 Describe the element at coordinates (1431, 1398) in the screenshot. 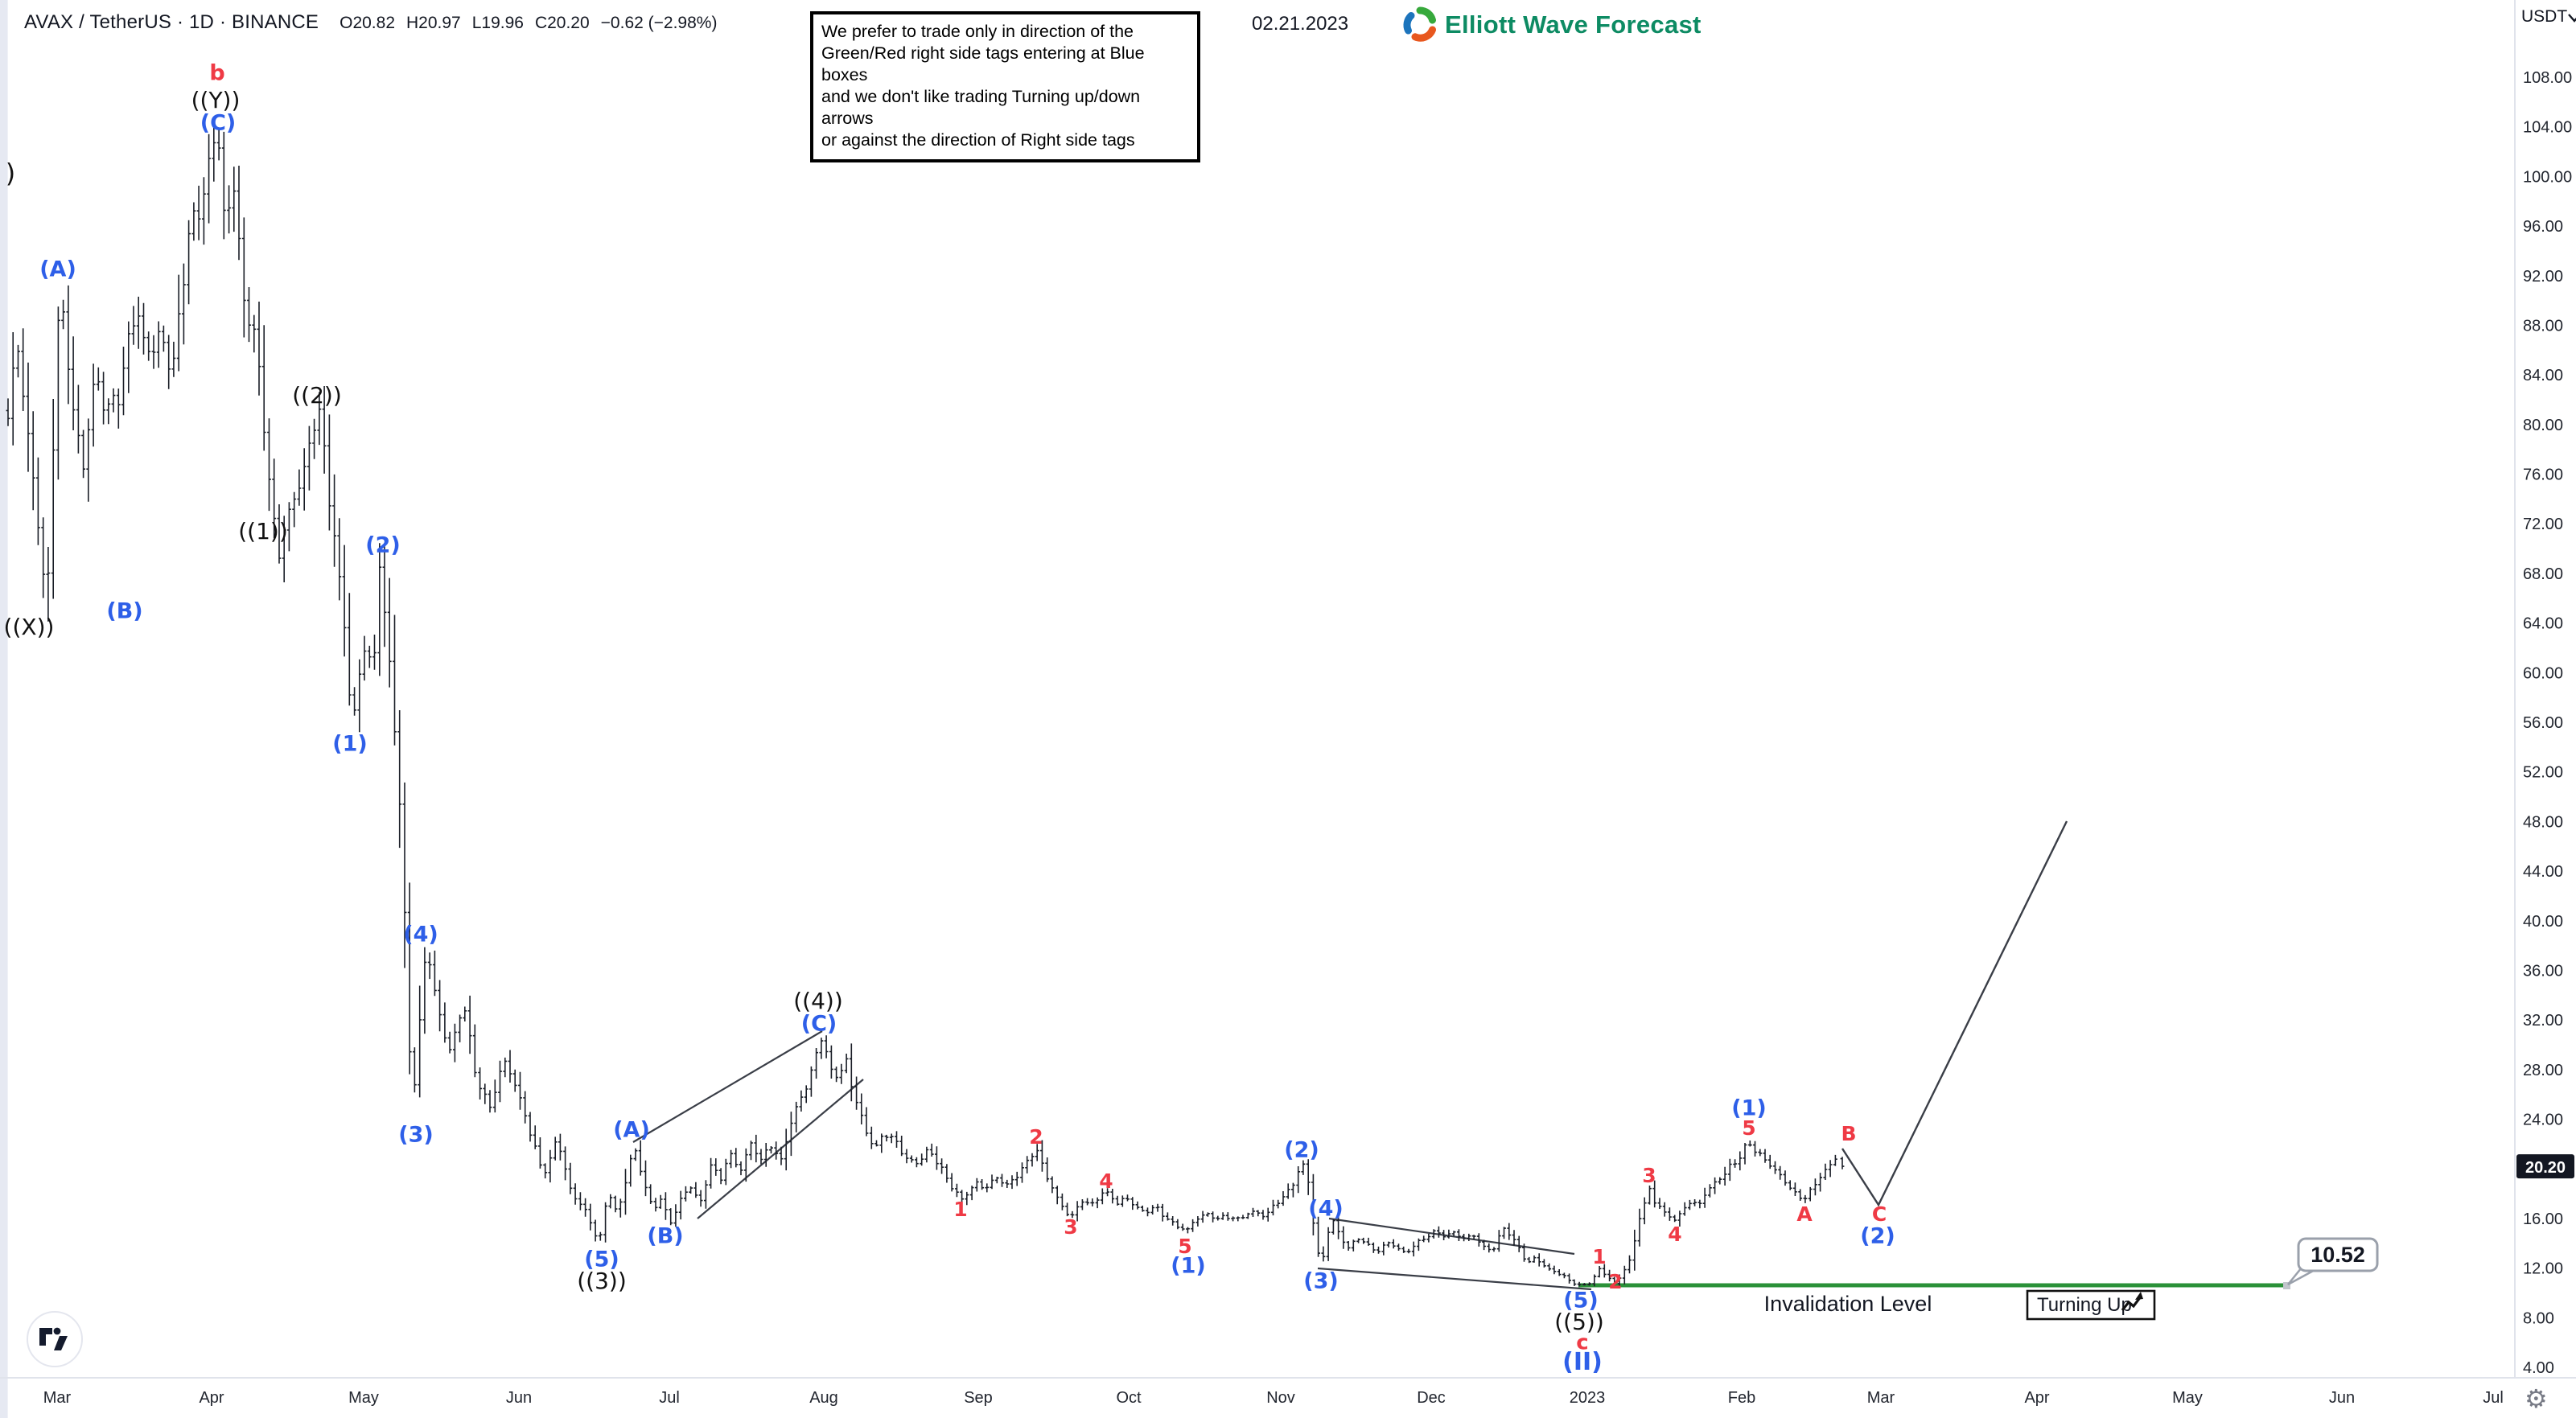

I see `time-tick: Dec` at that location.